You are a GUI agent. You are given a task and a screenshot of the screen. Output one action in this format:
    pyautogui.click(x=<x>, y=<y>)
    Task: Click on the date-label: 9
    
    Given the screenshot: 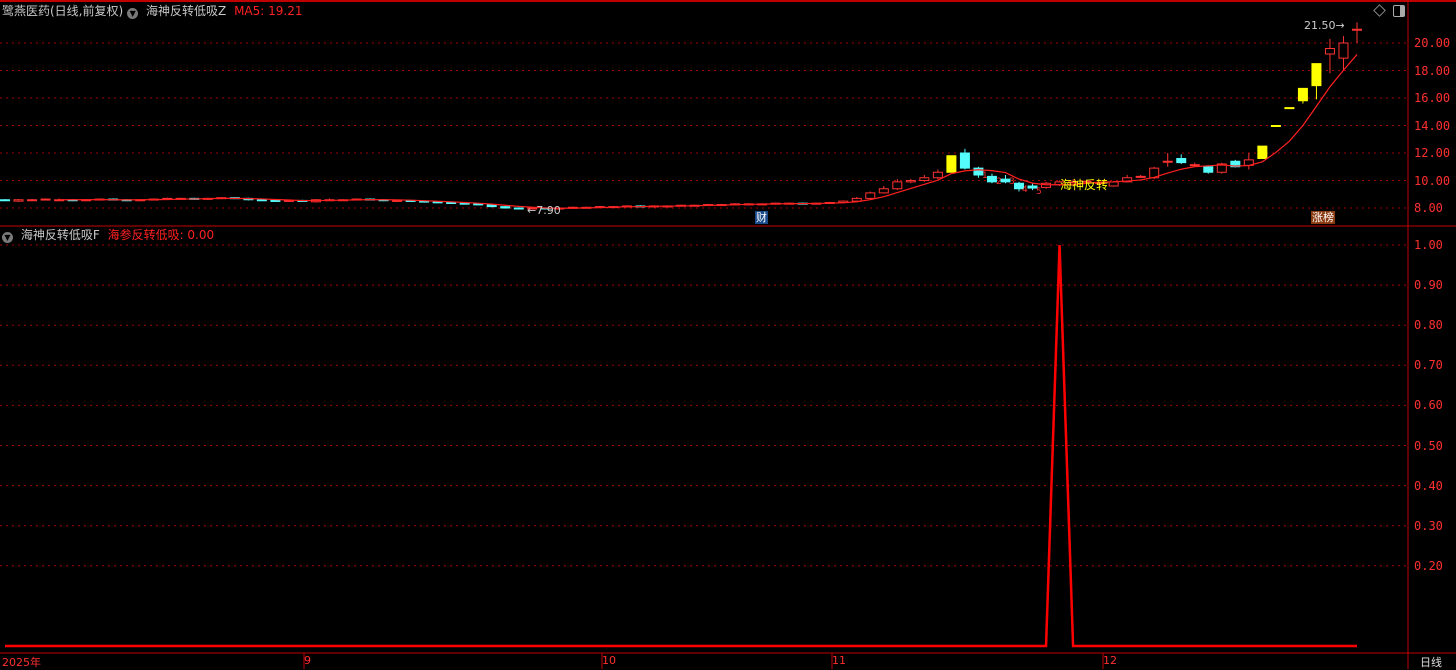 What is the action you would take?
    pyautogui.click(x=307, y=660)
    